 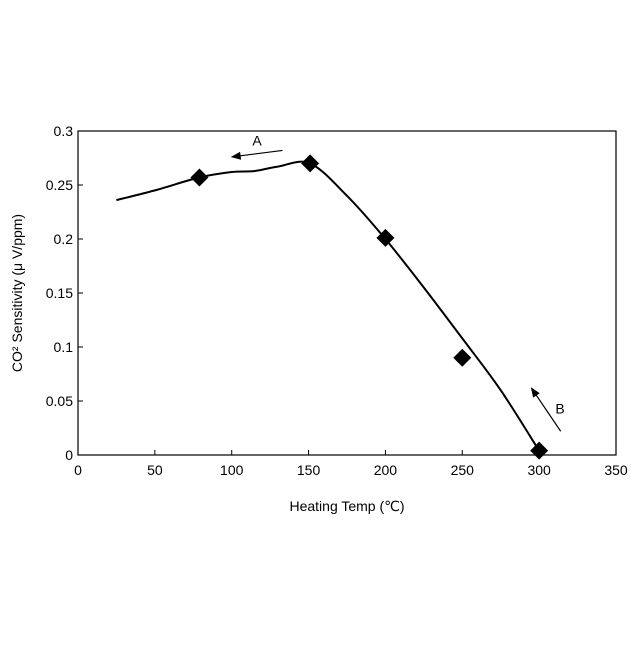 What do you see at coordinates (257, 153) in the screenshot?
I see `annotation-arrow` at bounding box center [257, 153].